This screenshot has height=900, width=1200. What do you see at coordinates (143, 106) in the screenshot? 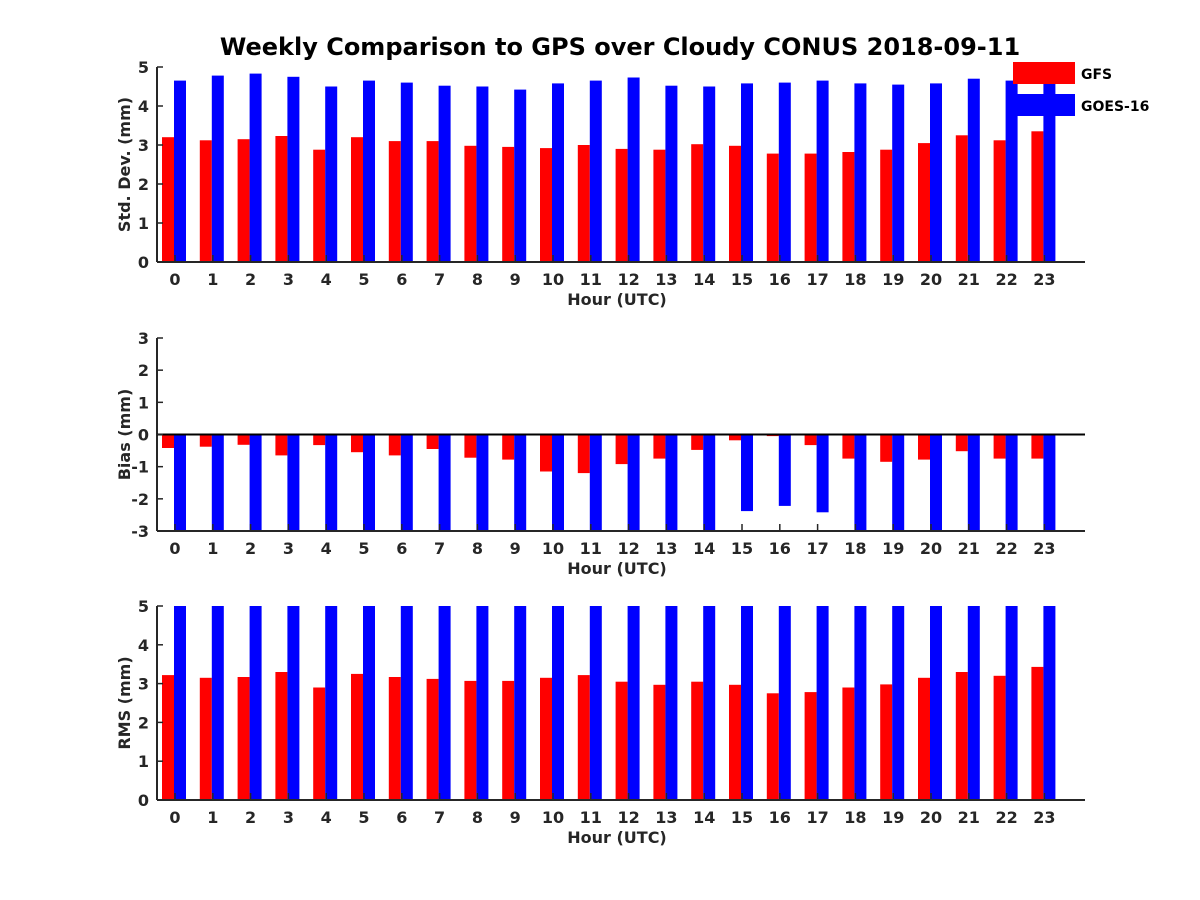
I see `y-tick-label: 4` at bounding box center [143, 106].